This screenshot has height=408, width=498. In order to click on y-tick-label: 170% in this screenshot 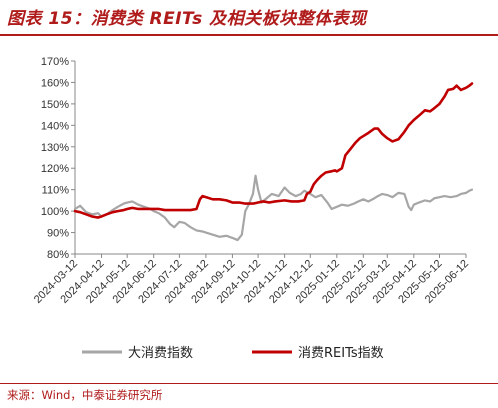, I will do `click(55, 62)`.